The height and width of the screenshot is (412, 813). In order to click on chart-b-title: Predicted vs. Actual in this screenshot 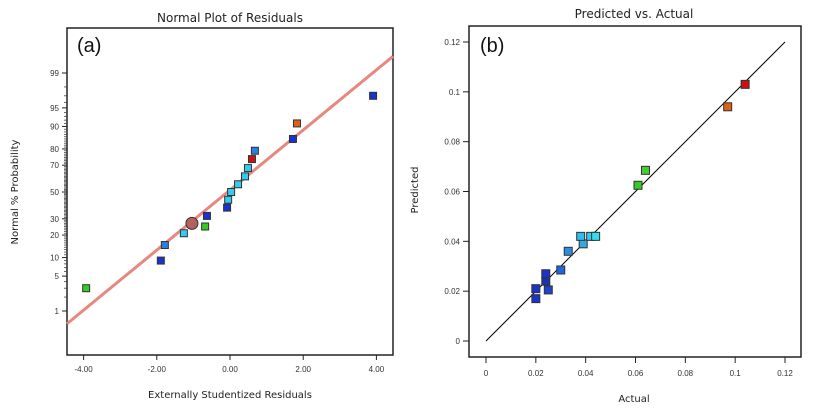, I will do `click(634, 14)`.